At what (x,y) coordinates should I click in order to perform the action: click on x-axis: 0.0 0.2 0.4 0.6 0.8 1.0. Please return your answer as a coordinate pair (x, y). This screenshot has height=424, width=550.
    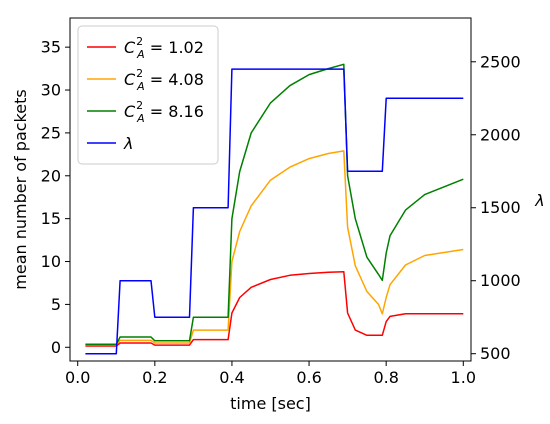
    Looking at the image, I should click on (270, 374).